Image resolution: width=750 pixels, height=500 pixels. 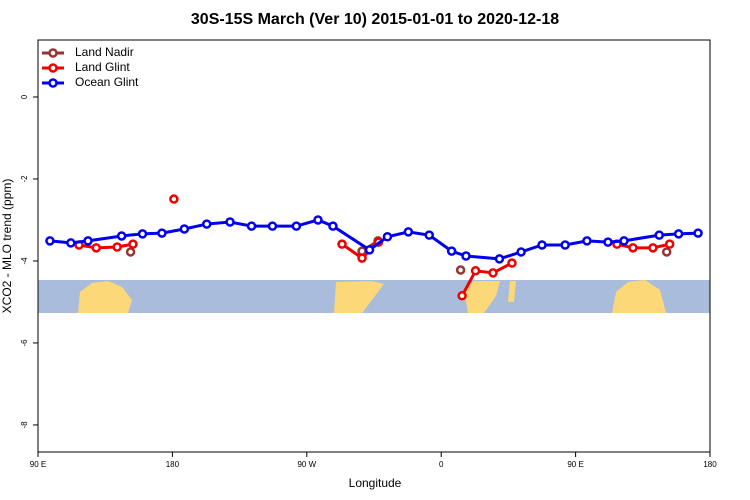 What do you see at coordinates (24, 179) in the screenshot?
I see `y-tick-label: -2` at bounding box center [24, 179].